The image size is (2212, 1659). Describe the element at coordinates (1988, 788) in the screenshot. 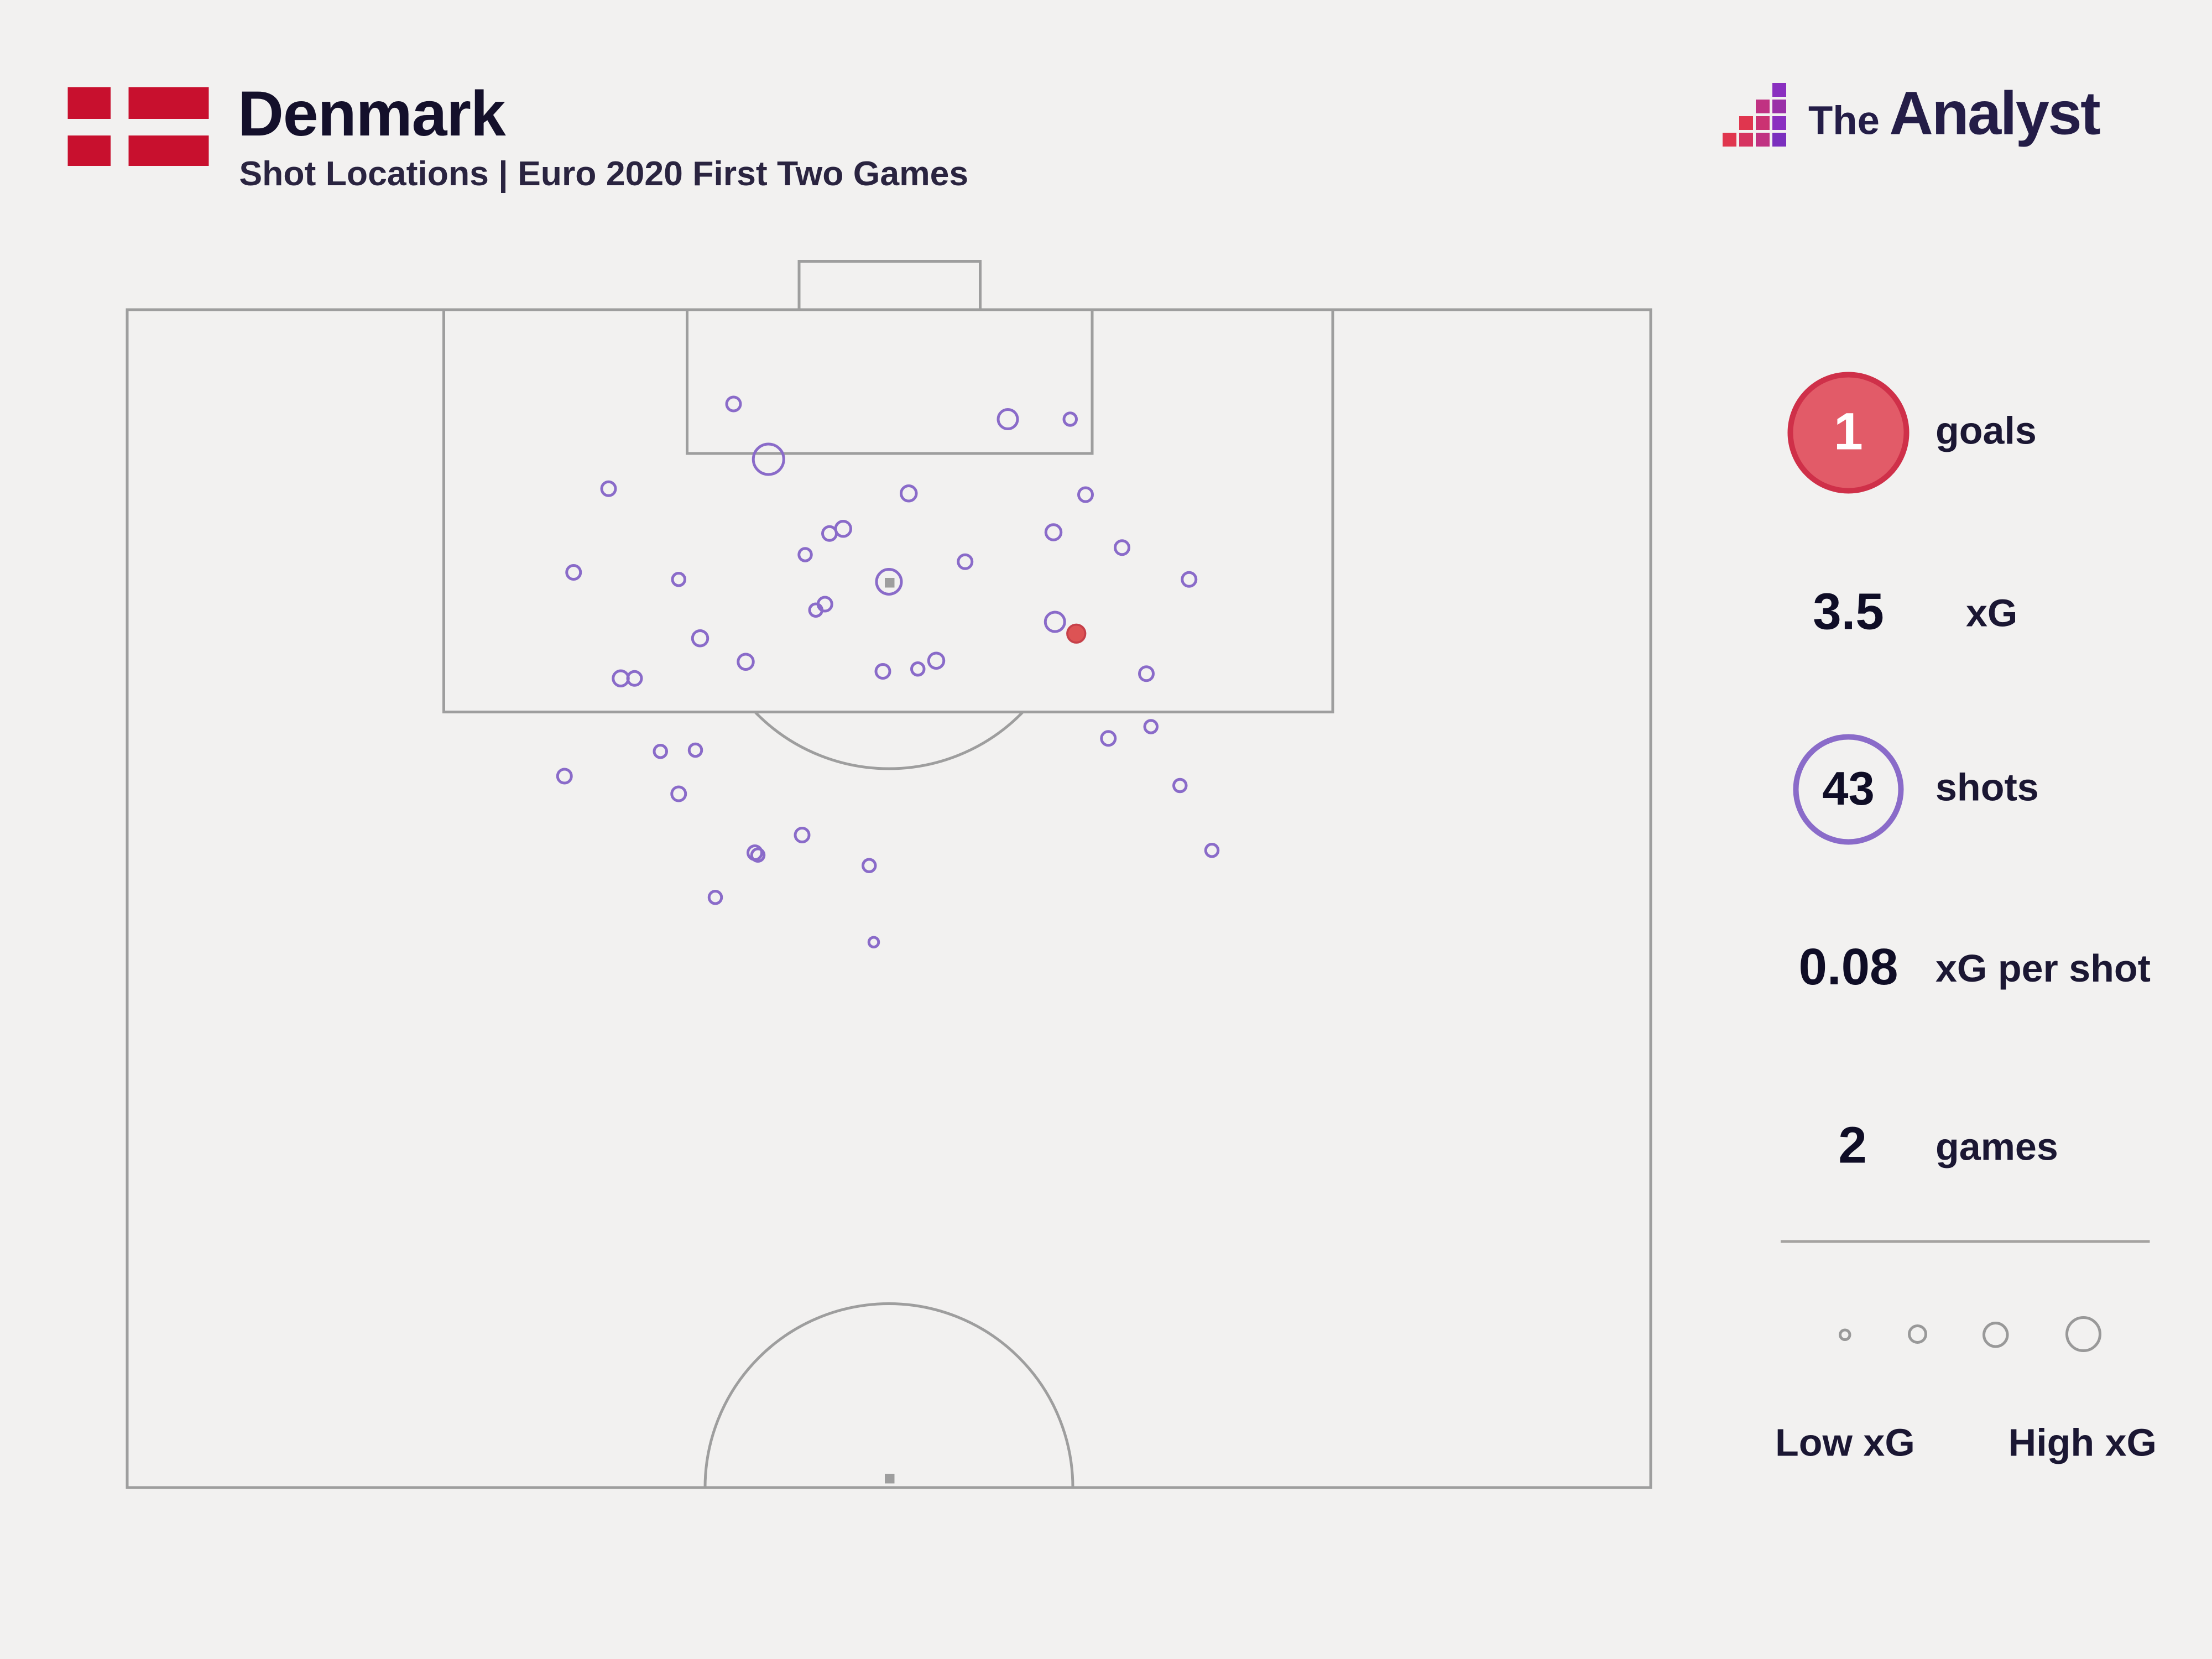

I see `shots-label: shots` at that location.